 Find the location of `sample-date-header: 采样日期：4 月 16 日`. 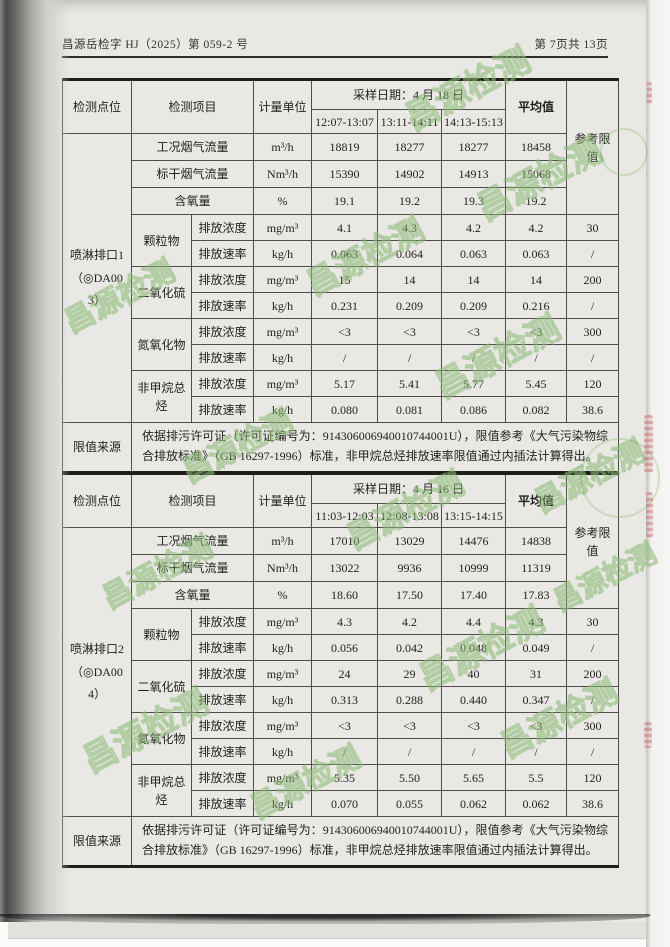

sample-date-header: 采样日期：4 月 16 日 is located at coordinates (409, 488).